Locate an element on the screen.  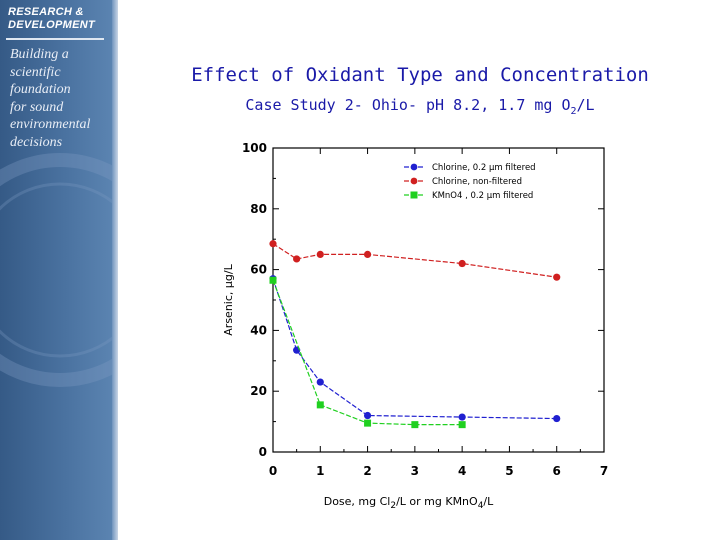
subtitle-main: Case Study 2- Ohio- pH 8.2, 1.7 mg O is located at coordinates (408, 105).